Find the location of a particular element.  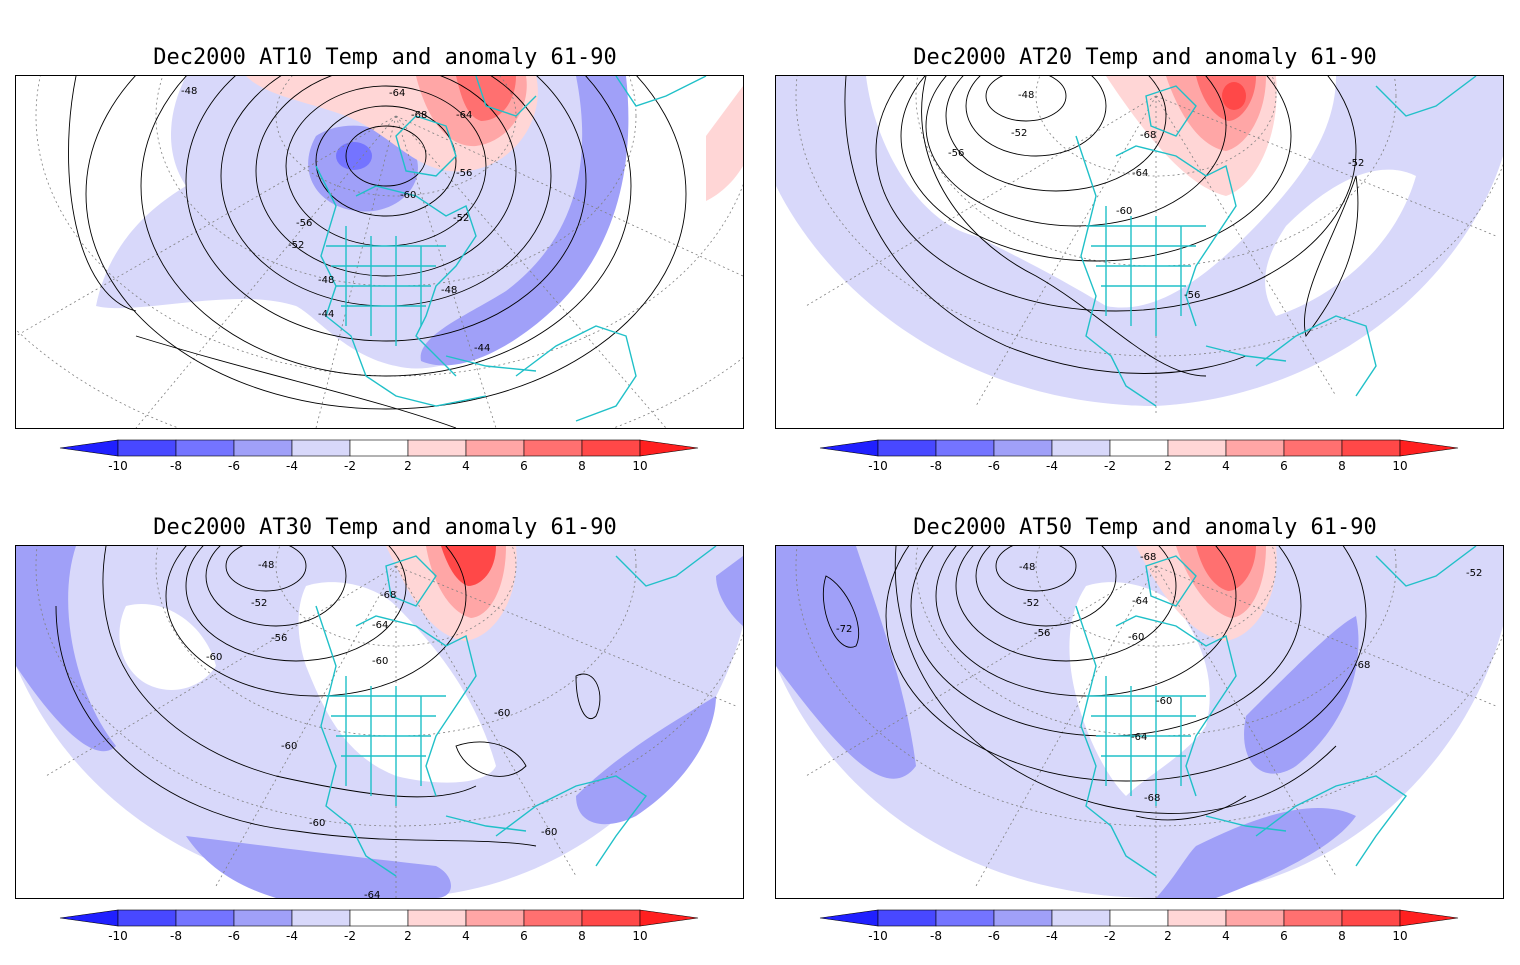

anomaly-white-center is located at coordinates (397, 682).